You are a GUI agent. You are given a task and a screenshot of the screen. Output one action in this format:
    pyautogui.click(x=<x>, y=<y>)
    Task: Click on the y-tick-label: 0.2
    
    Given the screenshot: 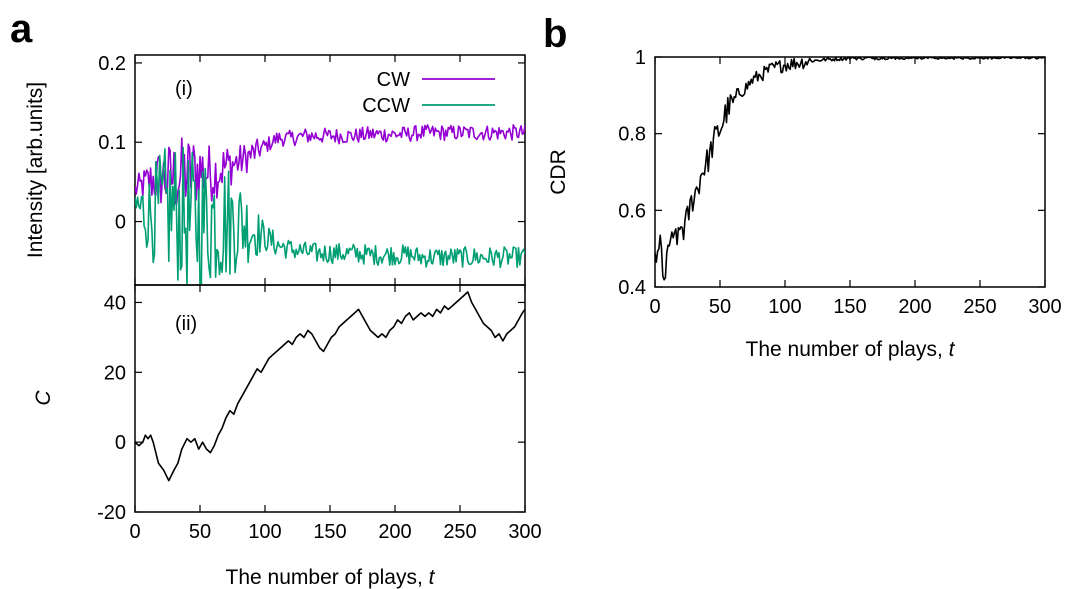 What is the action you would take?
    pyautogui.click(x=112, y=64)
    